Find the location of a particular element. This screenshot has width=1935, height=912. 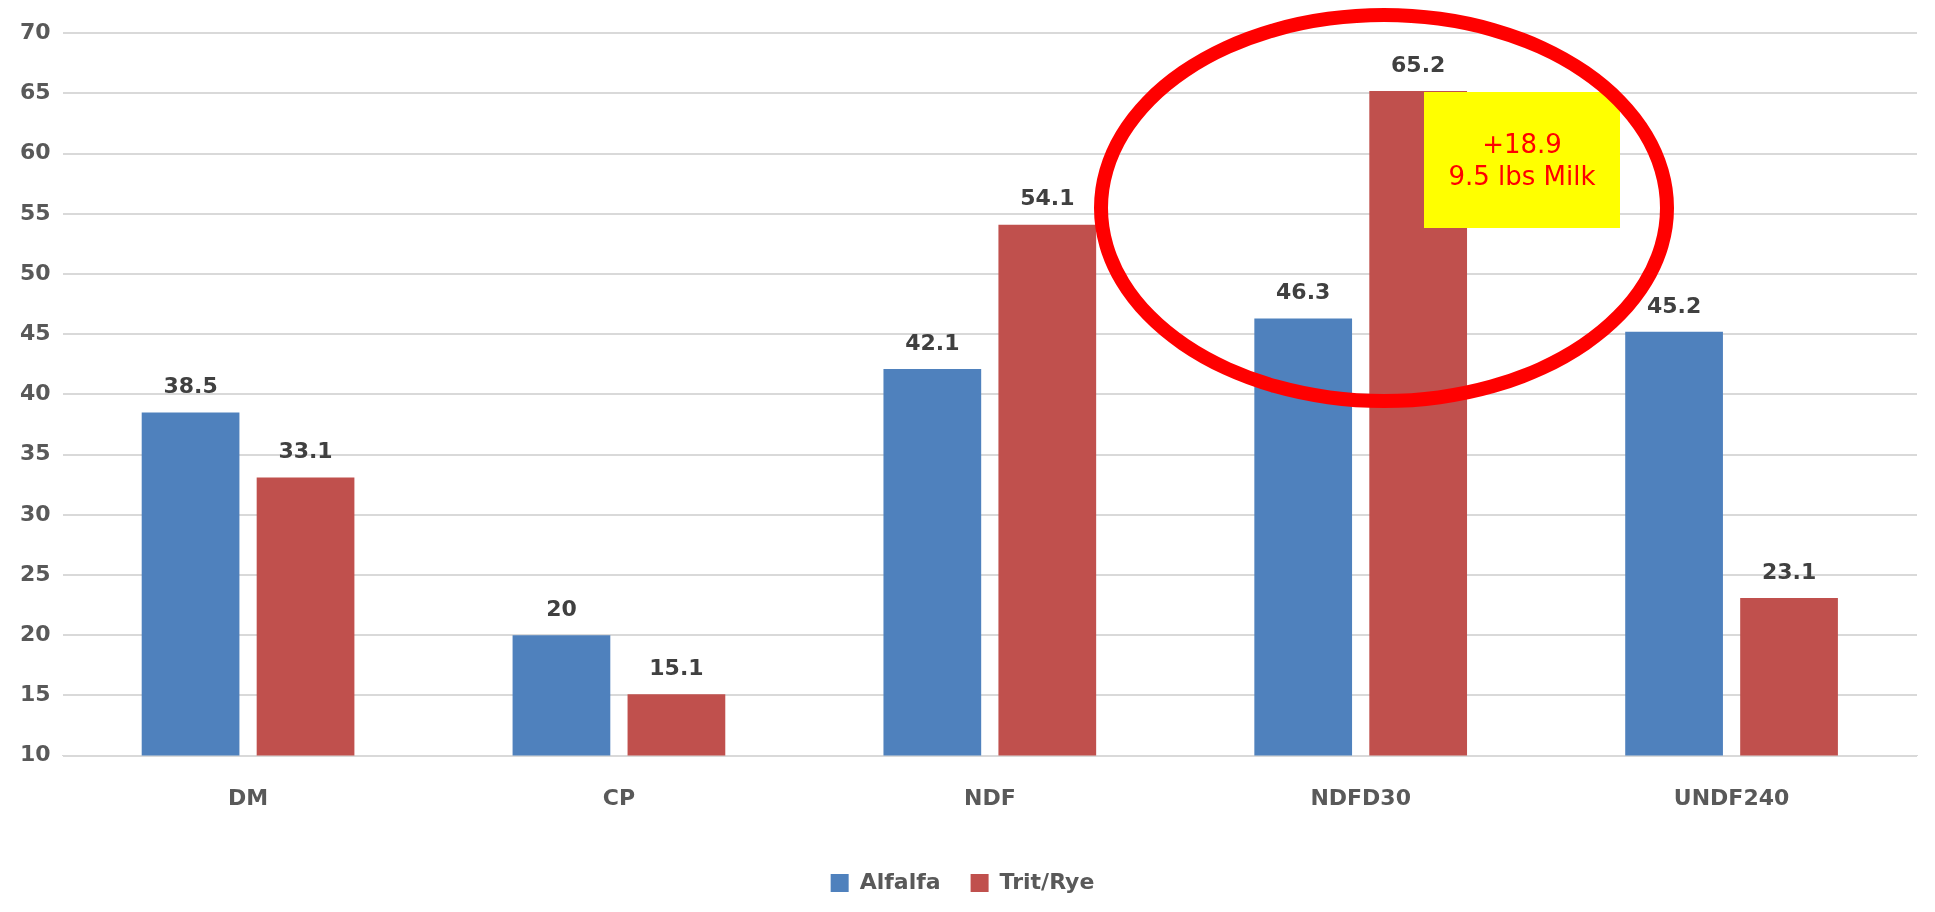

y-tick-label: 55 is located at coordinates (35, 212).